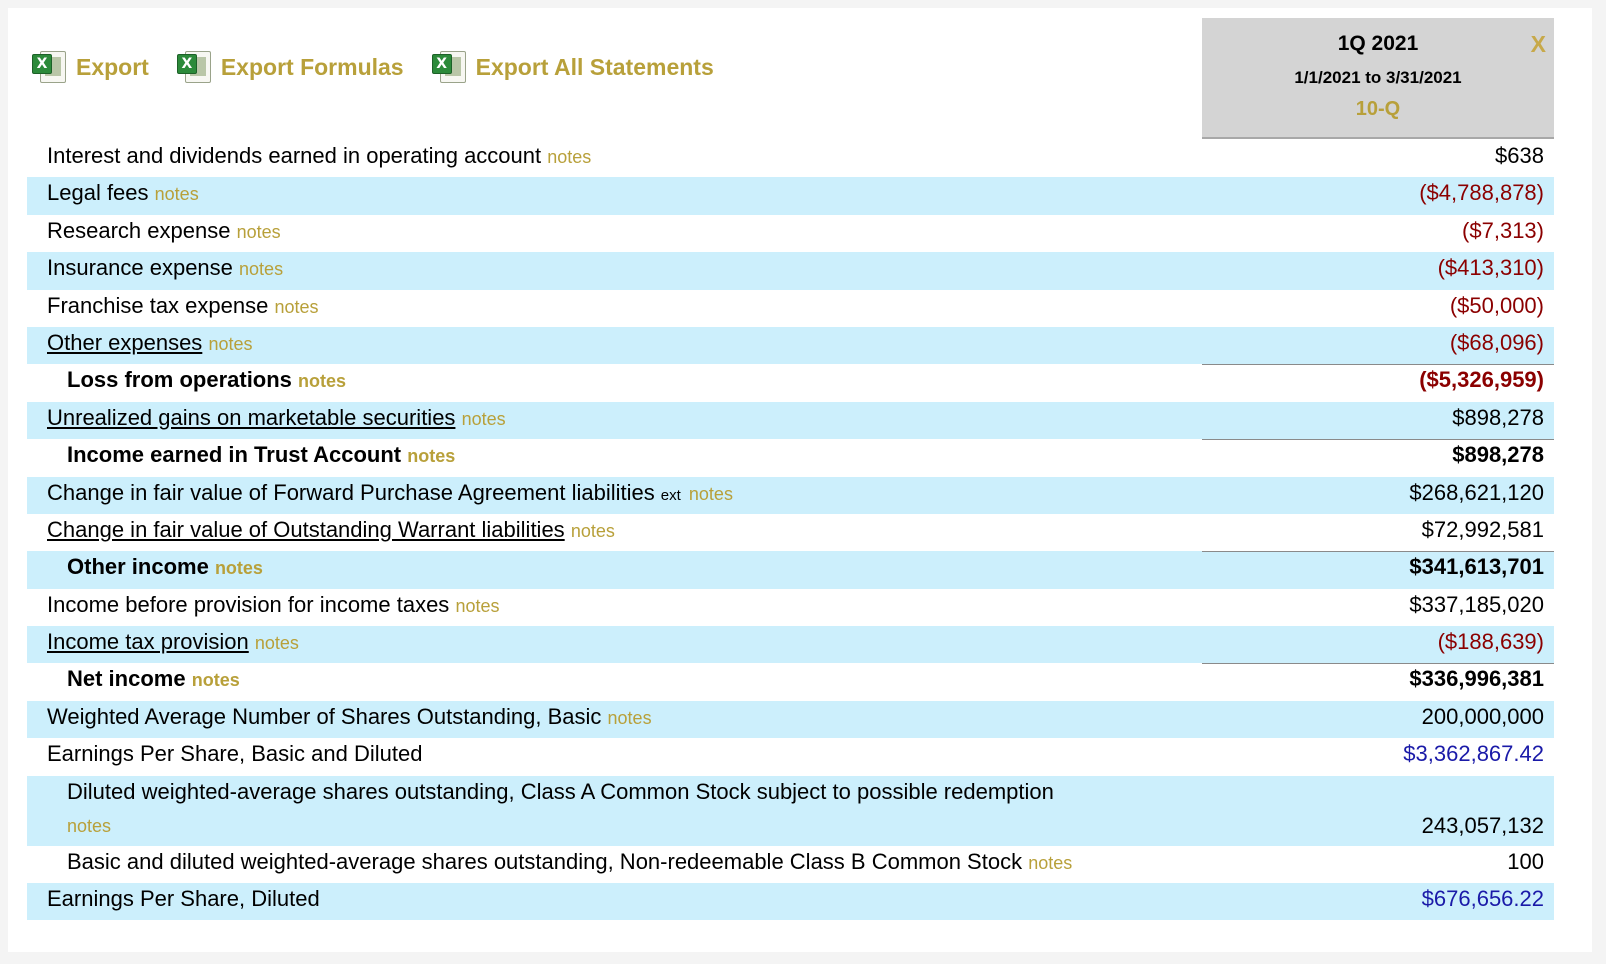 The height and width of the screenshot is (964, 1606). Describe the element at coordinates (1378, 109) in the screenshot. I see `filing-form-link: 10-Q` at that location.